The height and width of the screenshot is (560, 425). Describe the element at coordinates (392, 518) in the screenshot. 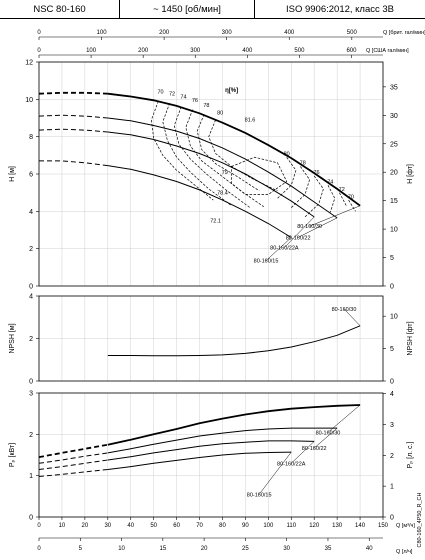

I see `power-ytick-right-label: 0` at that location.